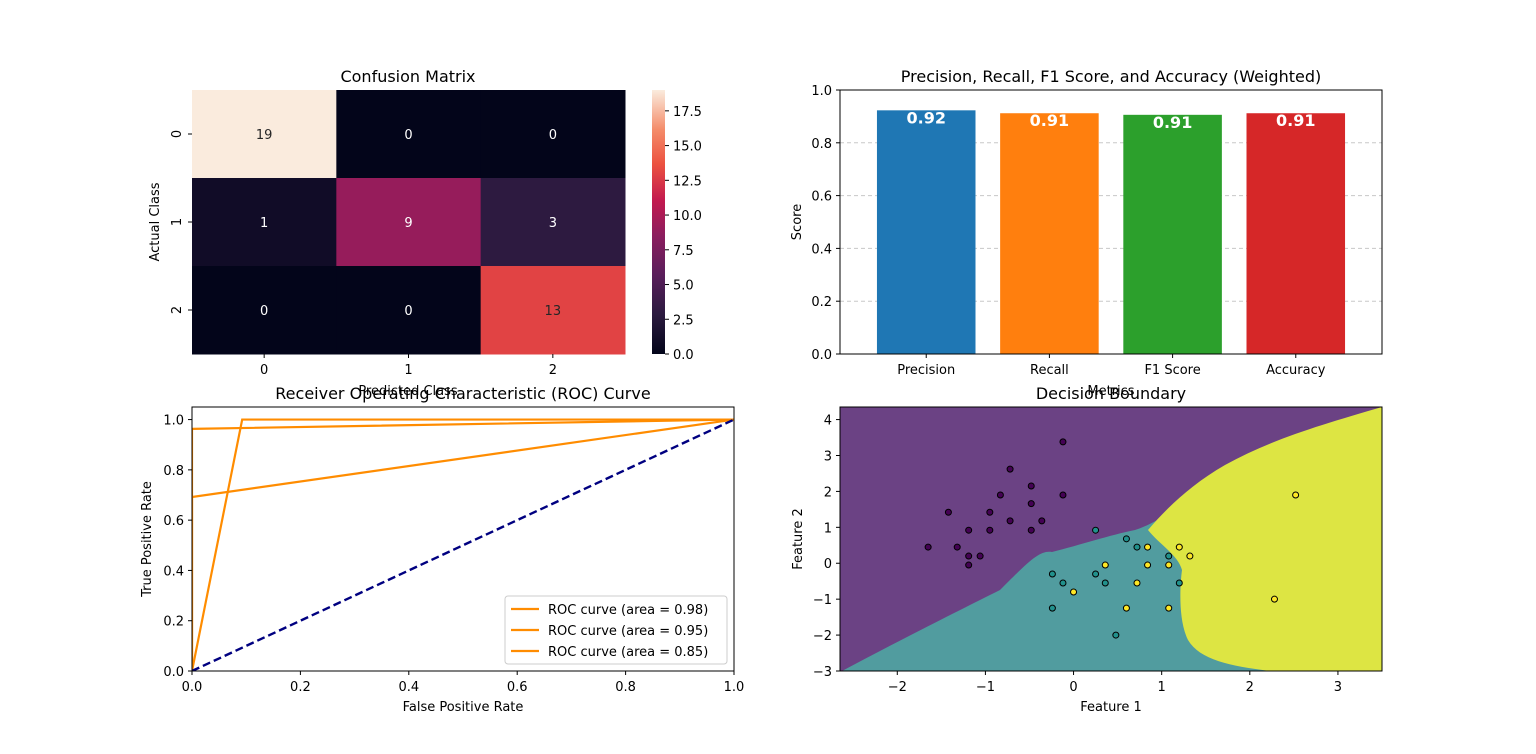 The height and width of the screenshot is (754, 1536). Describe the element at coordinates (683, 234) in the screenshot. I see `colorbar-ticks: 0.0 2.5 5.0 7.5 10.0 12.5 15.0 17.5` at that location.